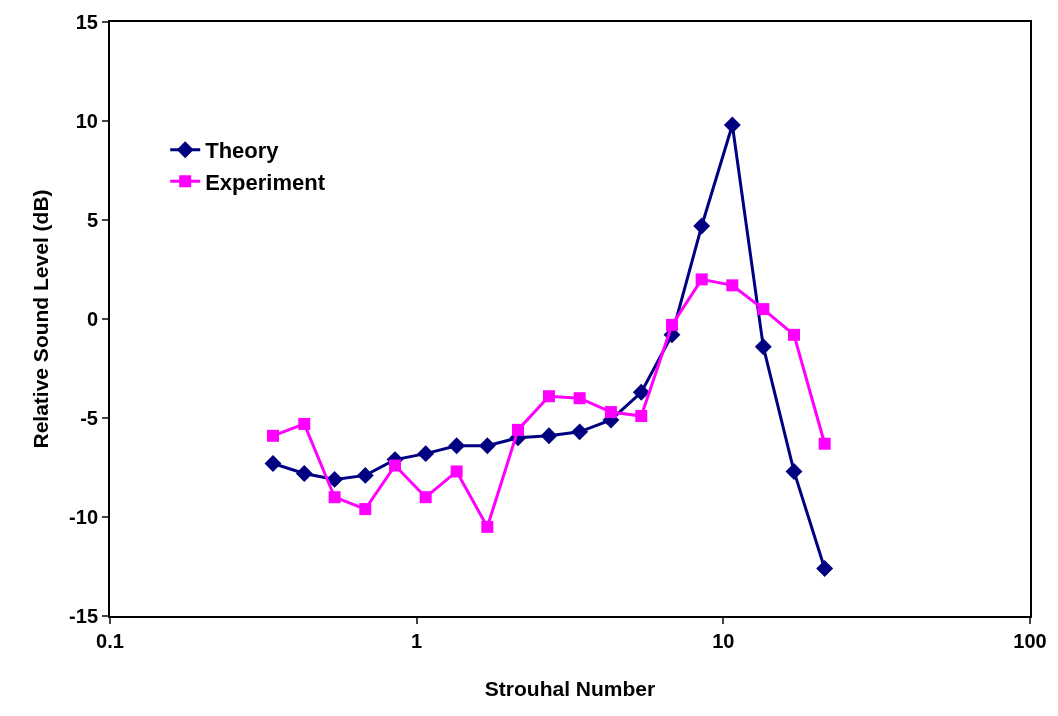  I want to click on y-tick-label: 0, so click(92, 319).